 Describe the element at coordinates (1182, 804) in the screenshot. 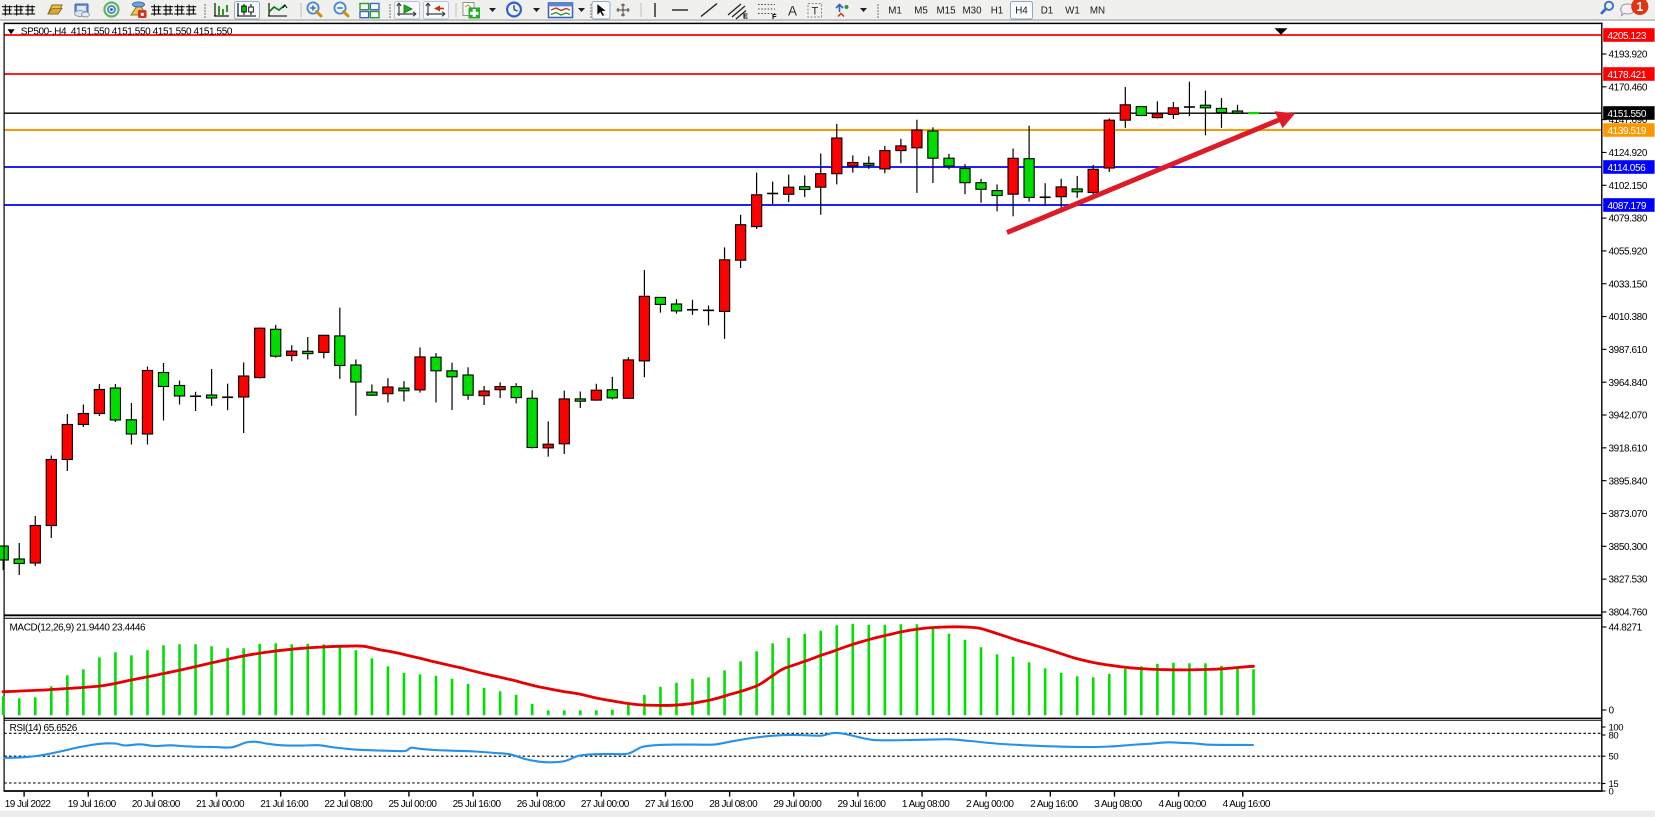

I see `svg-text: 4 Aug 00:00` at that location.